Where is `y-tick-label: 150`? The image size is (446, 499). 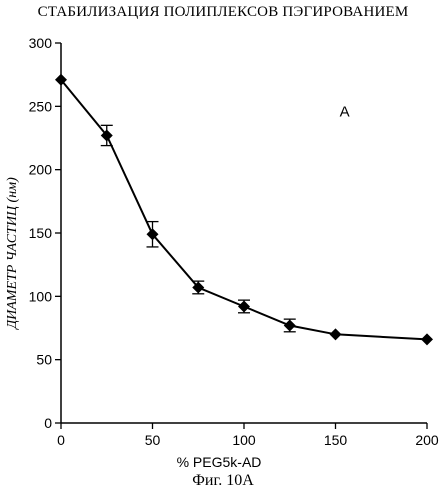 y-tick-label: 150 is located at coordinates (41, 233).